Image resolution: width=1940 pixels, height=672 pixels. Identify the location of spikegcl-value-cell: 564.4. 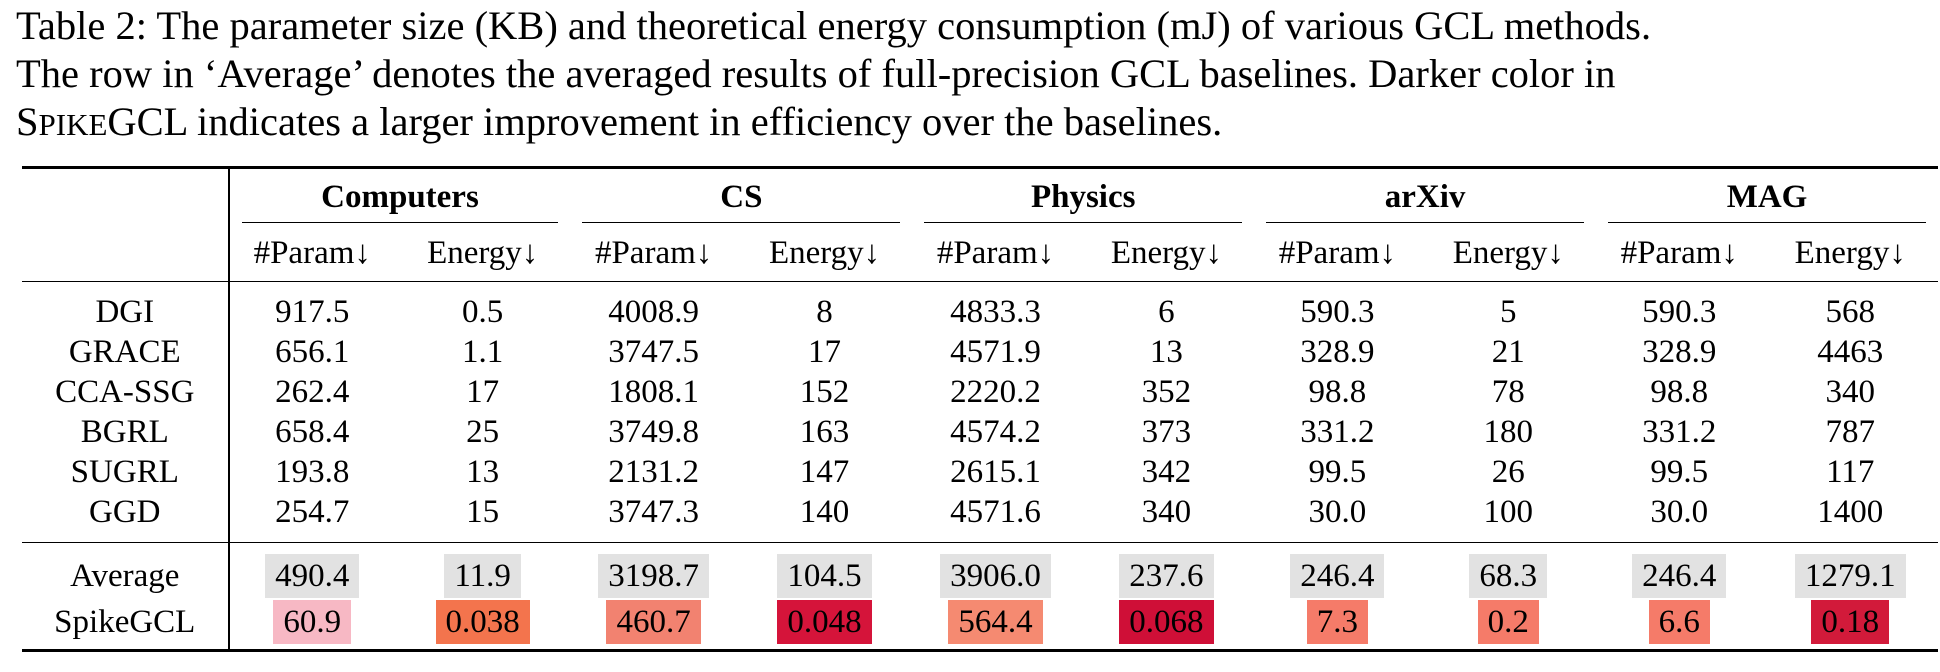
(995, 622).